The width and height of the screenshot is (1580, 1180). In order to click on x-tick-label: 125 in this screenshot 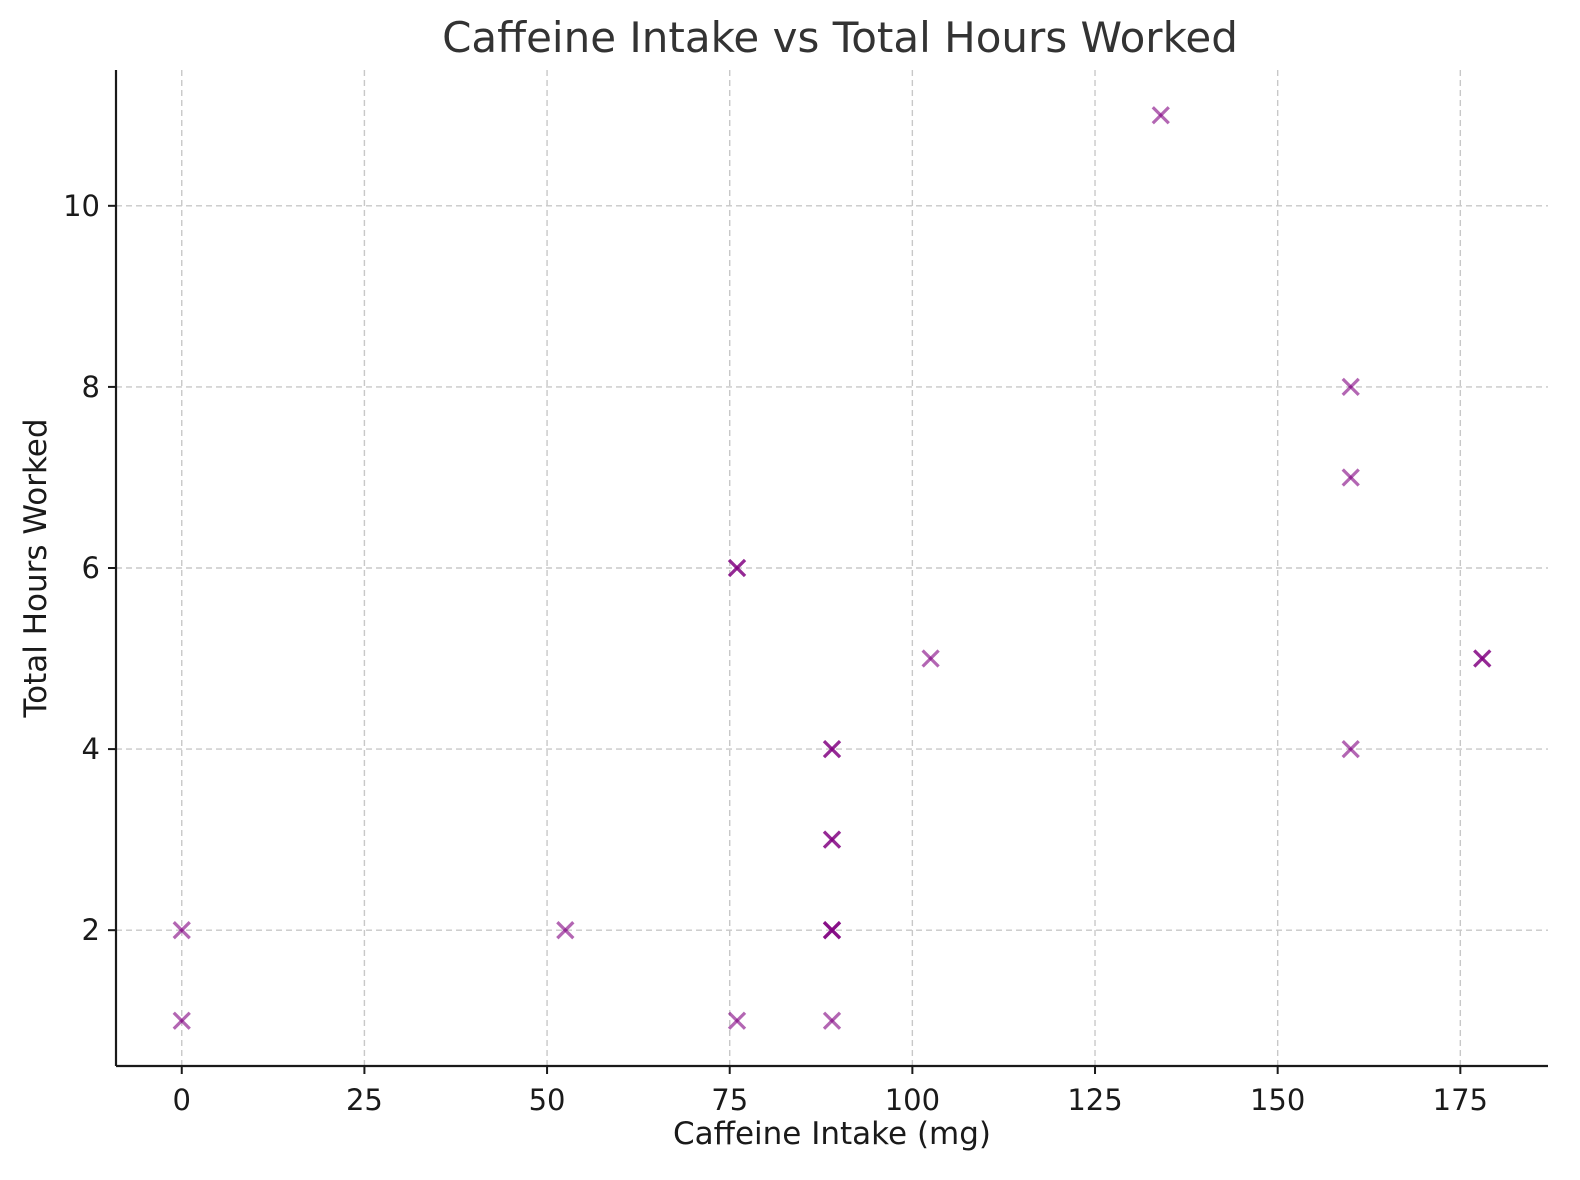, I will do `click(1094, 1100)`.